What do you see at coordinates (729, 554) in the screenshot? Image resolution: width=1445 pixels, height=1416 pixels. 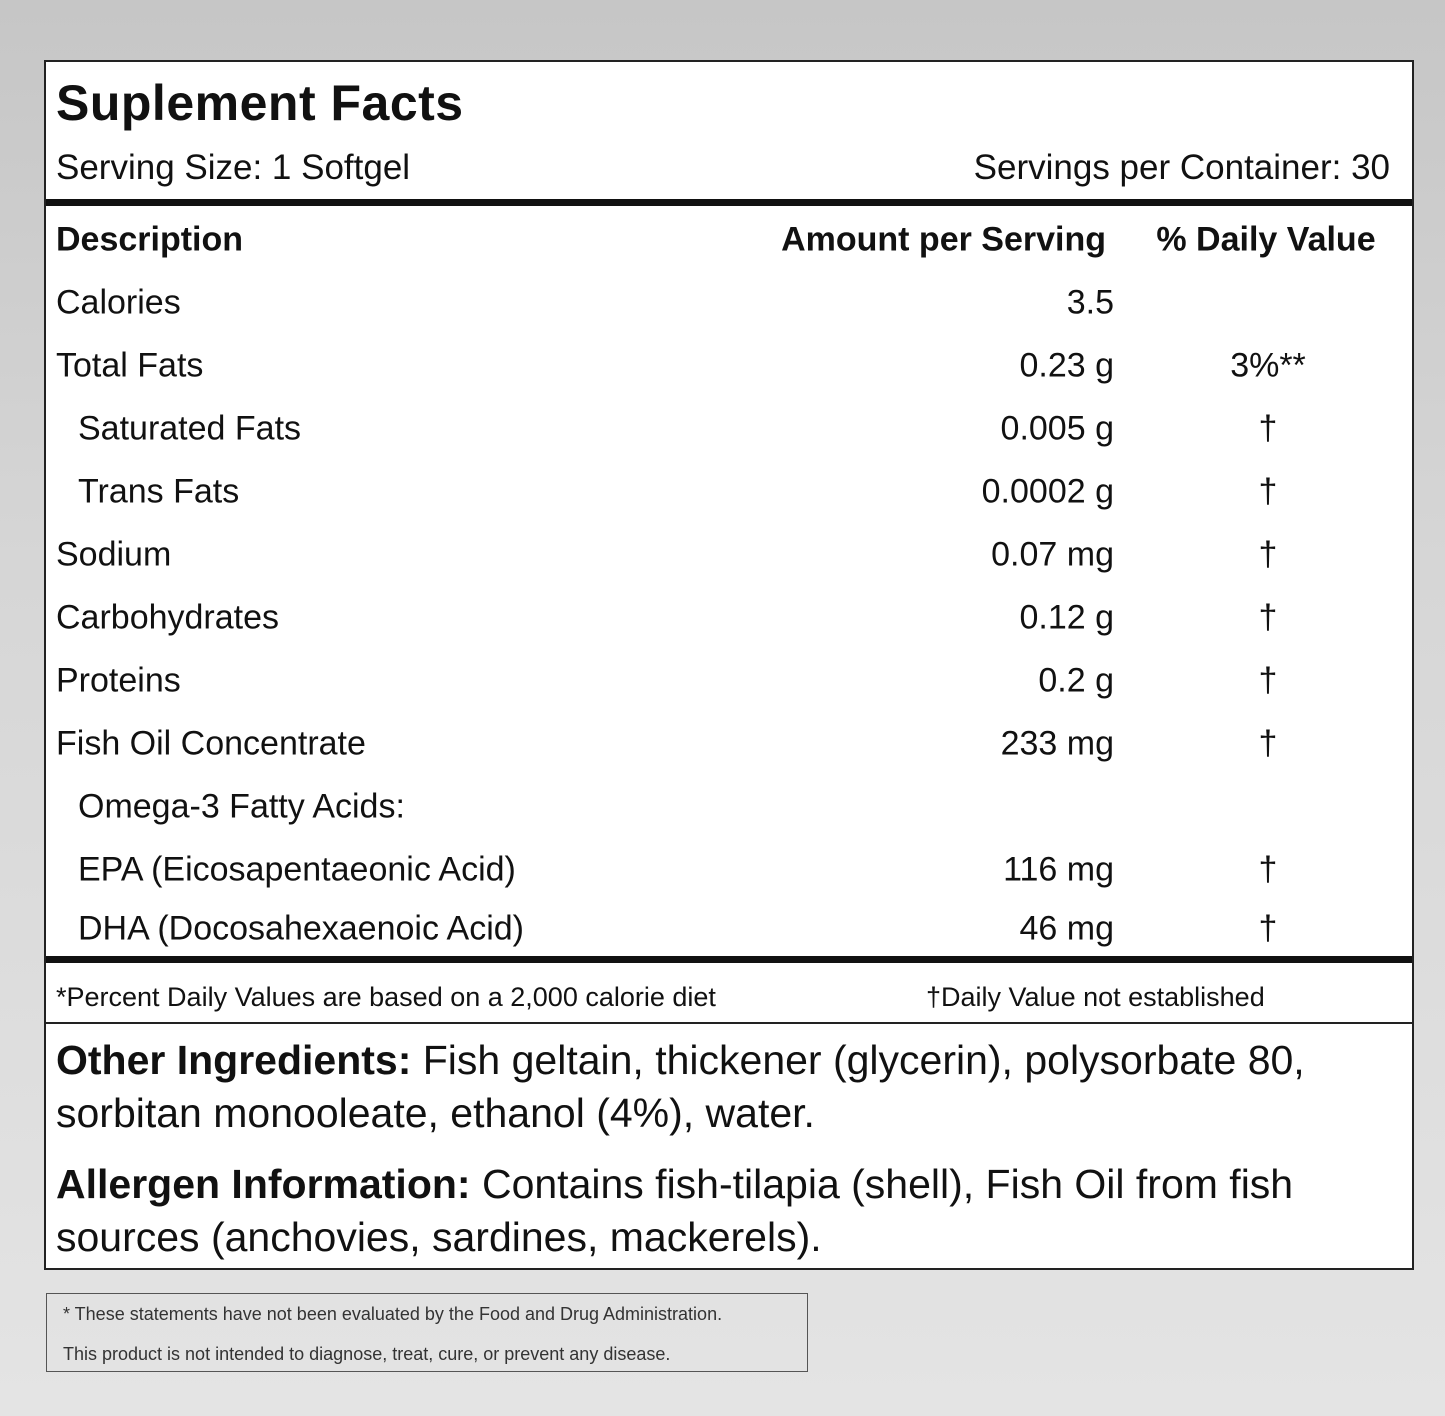 I see `table-row: Sodium 0.07 mg †` at bounding box center [729, 554].